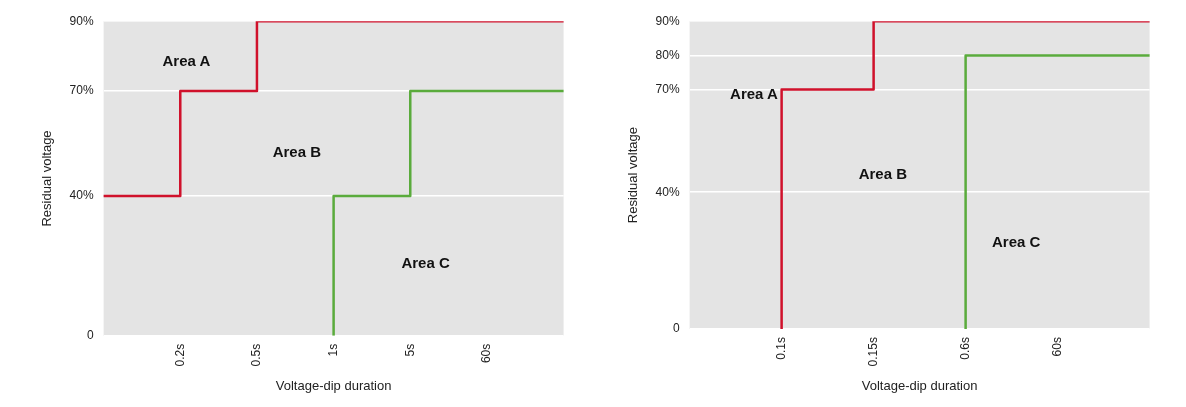 The height and width of the screenshot is (407, 1186). Describe the element at coordinates (964, 348) in the screenshot. I see `x-tick-label: 0.6s` at that location.